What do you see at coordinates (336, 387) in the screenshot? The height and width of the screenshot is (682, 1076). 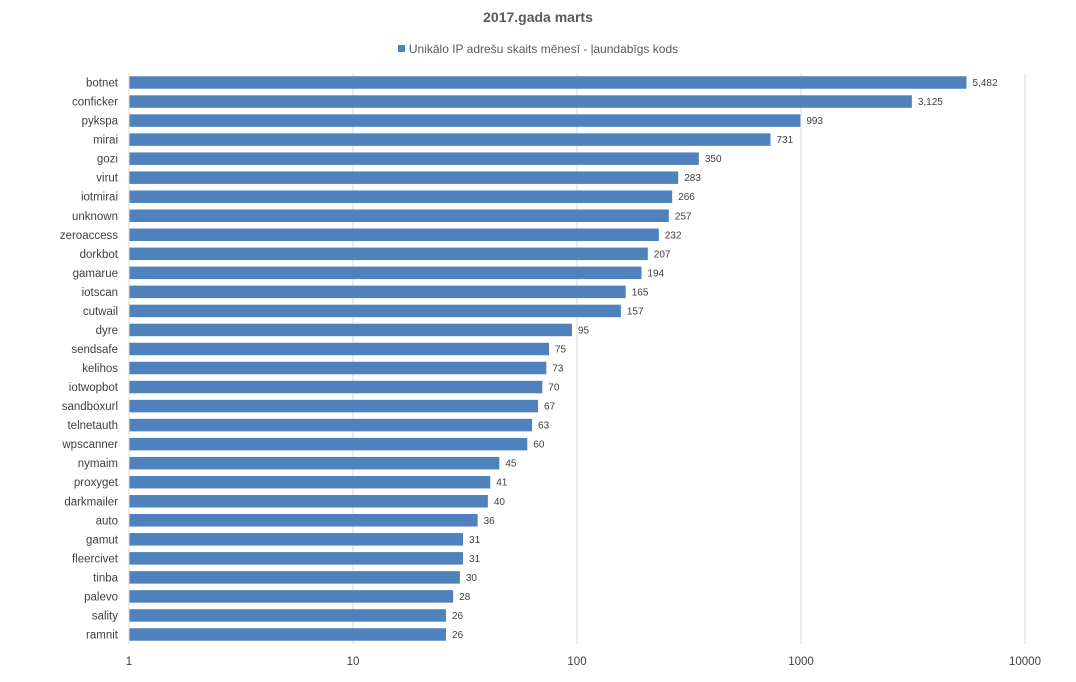 I see `bar-iotwopbot` at bounding box center [336, 387].